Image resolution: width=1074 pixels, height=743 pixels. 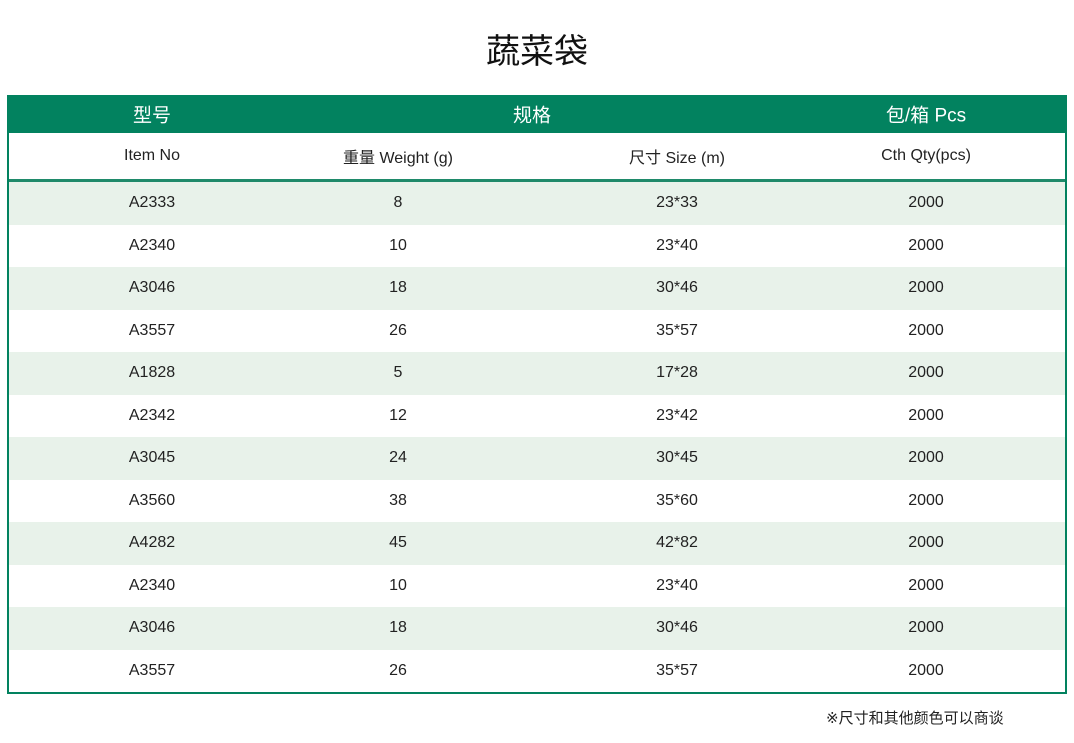 I want to click on cell-weight: 24, so click(x=398, y=458).